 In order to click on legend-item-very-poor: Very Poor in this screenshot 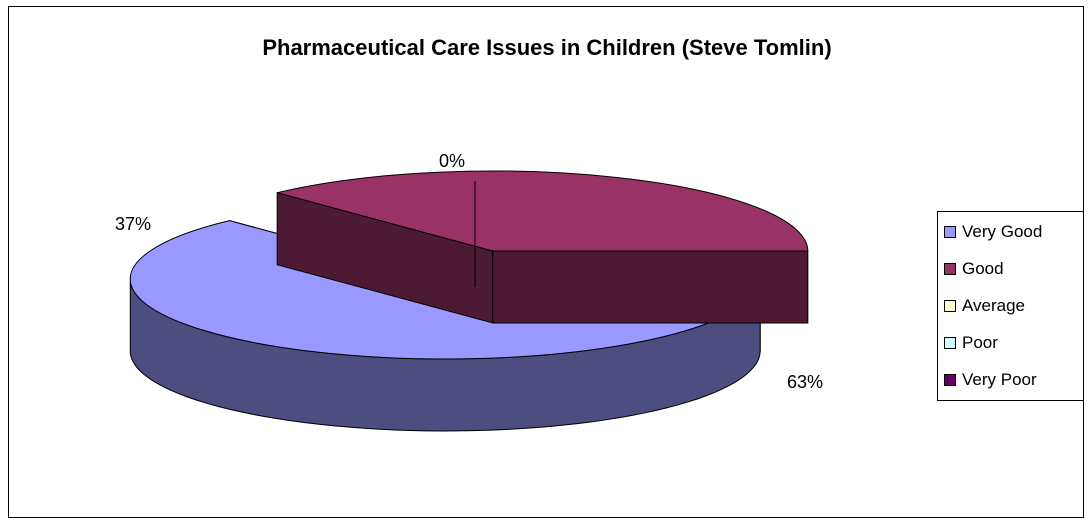, I will do `click(990, 380)`.